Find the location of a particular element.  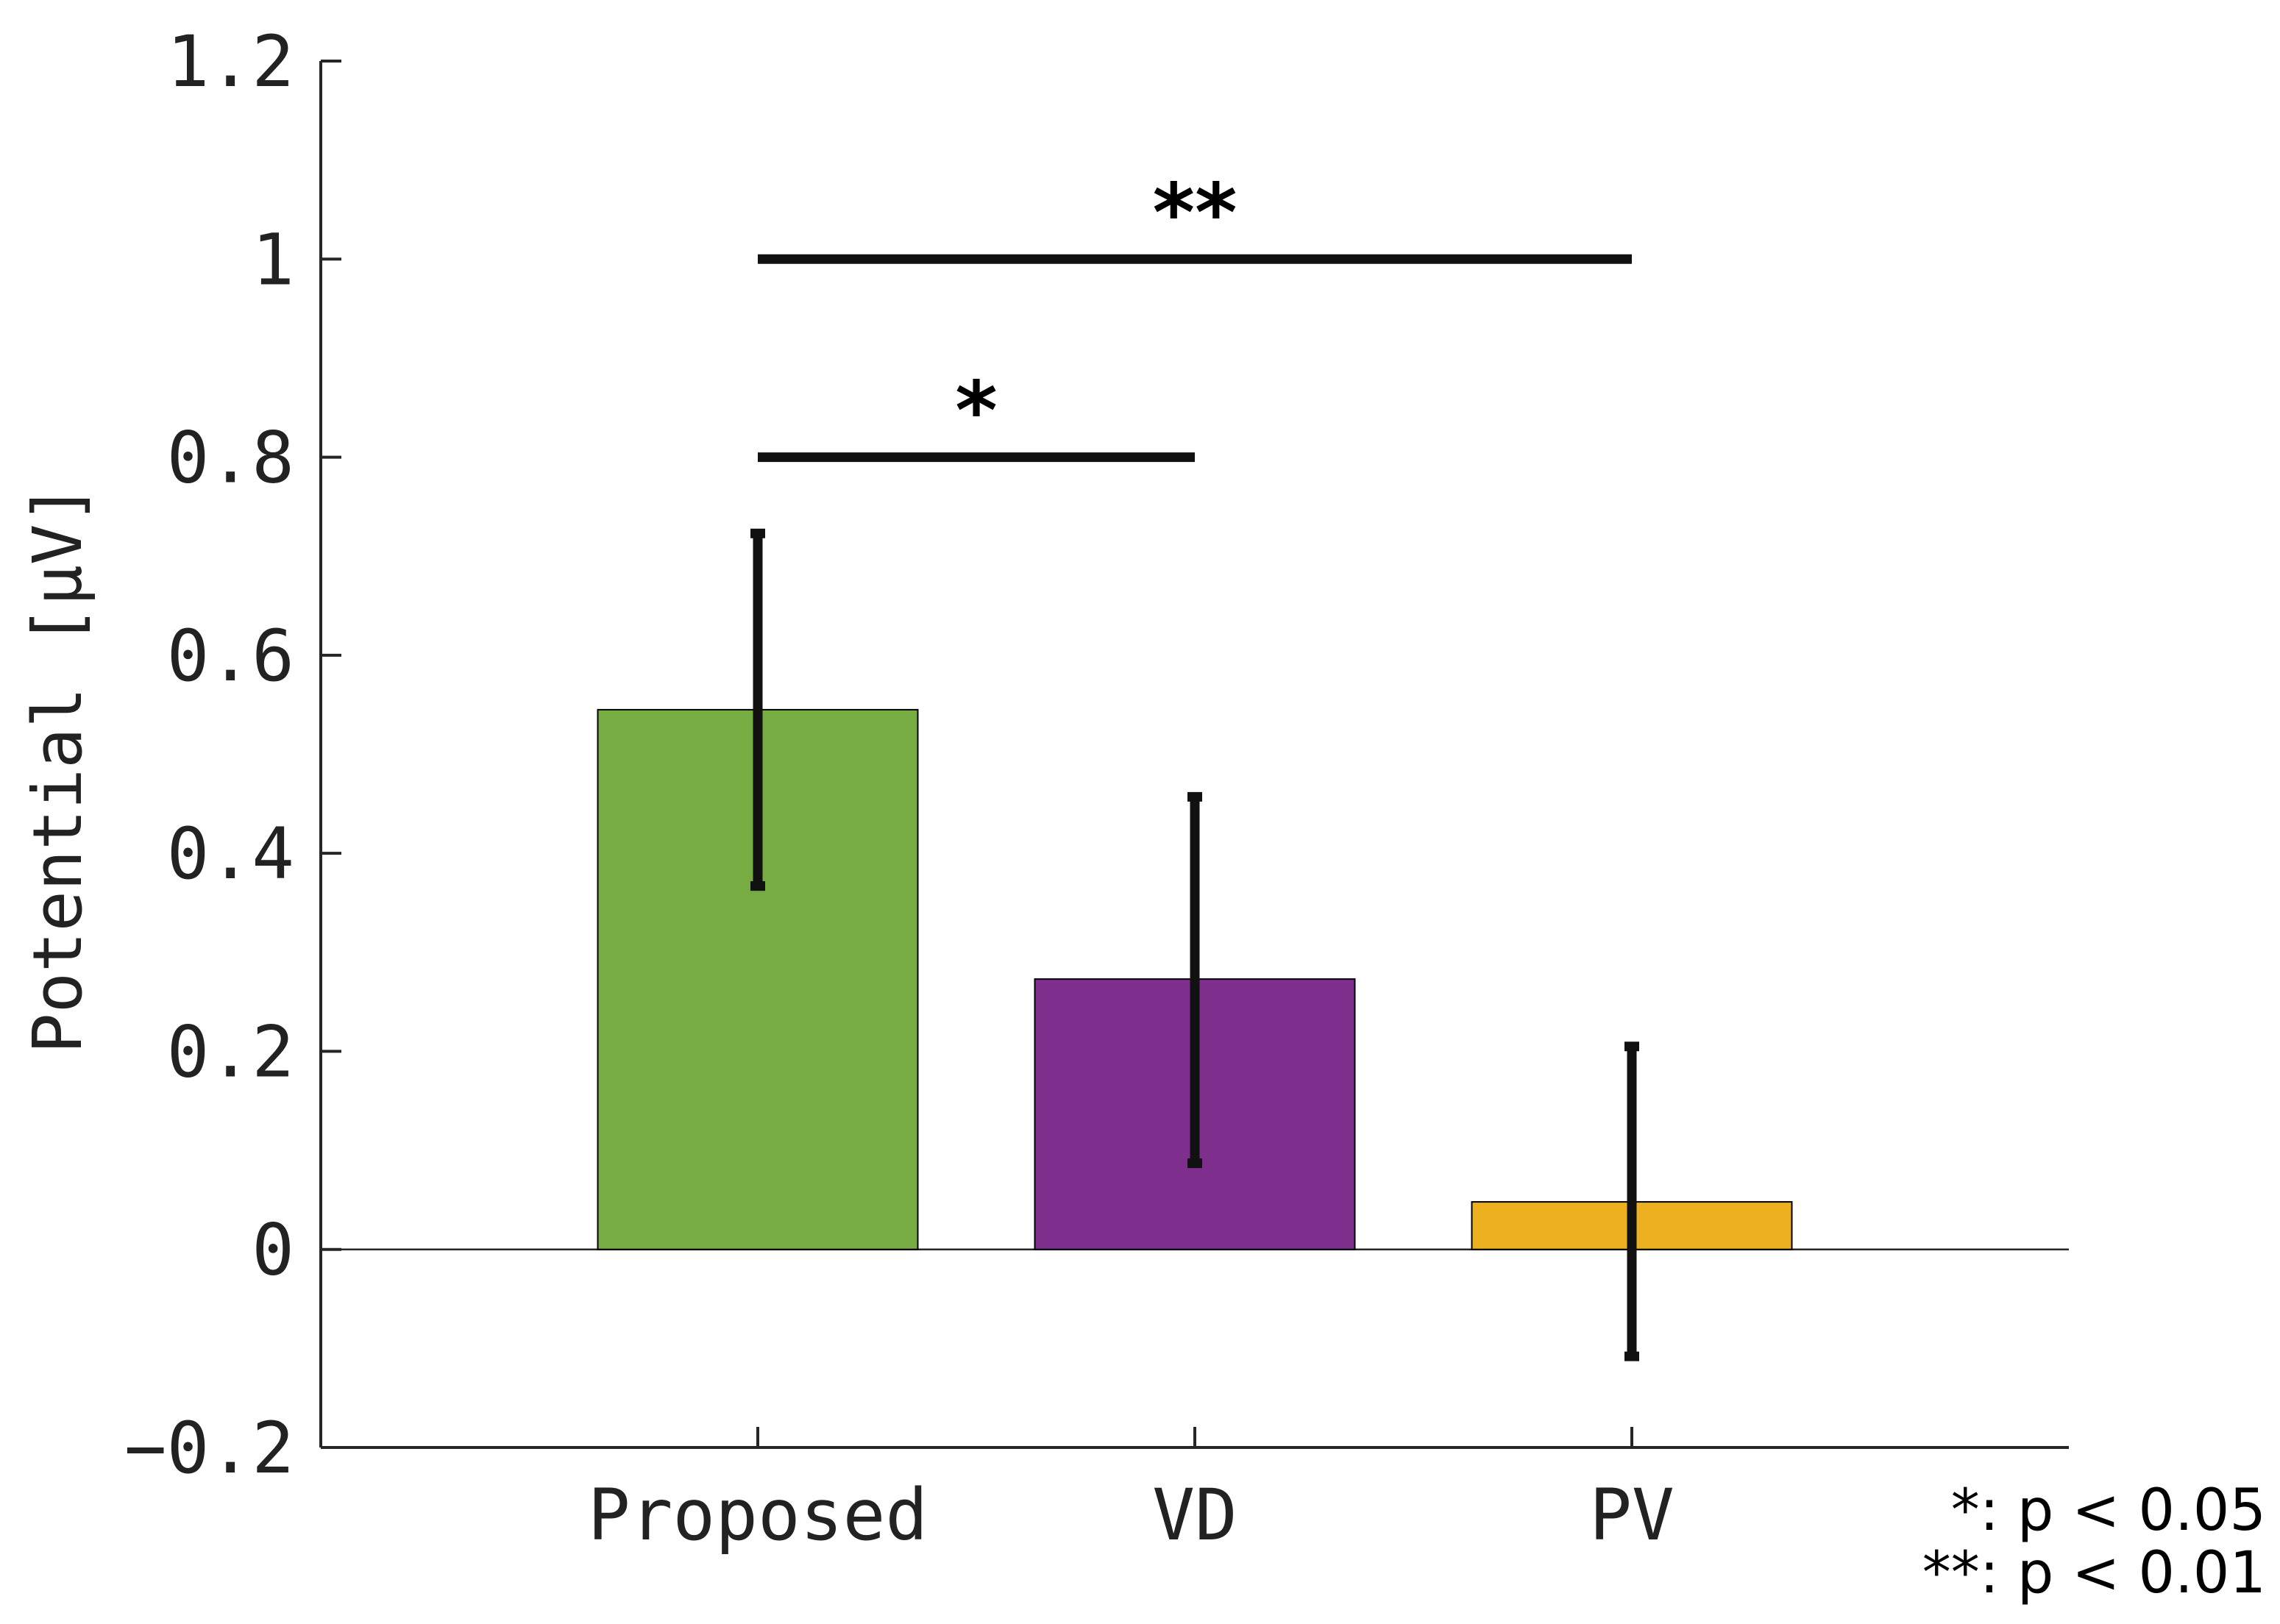

axis-labels: Potential [μV] is located at coordinates (57, 768).